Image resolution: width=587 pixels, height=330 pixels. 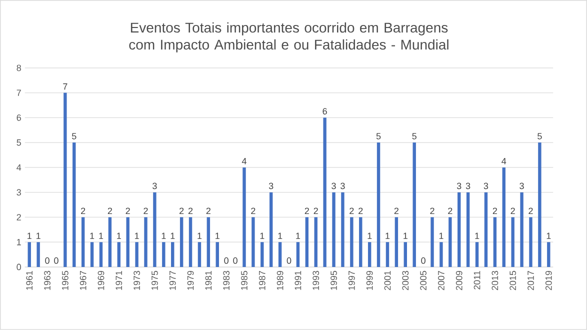 I want to click on y-tick-label: 2, so click(x=18, y=217).